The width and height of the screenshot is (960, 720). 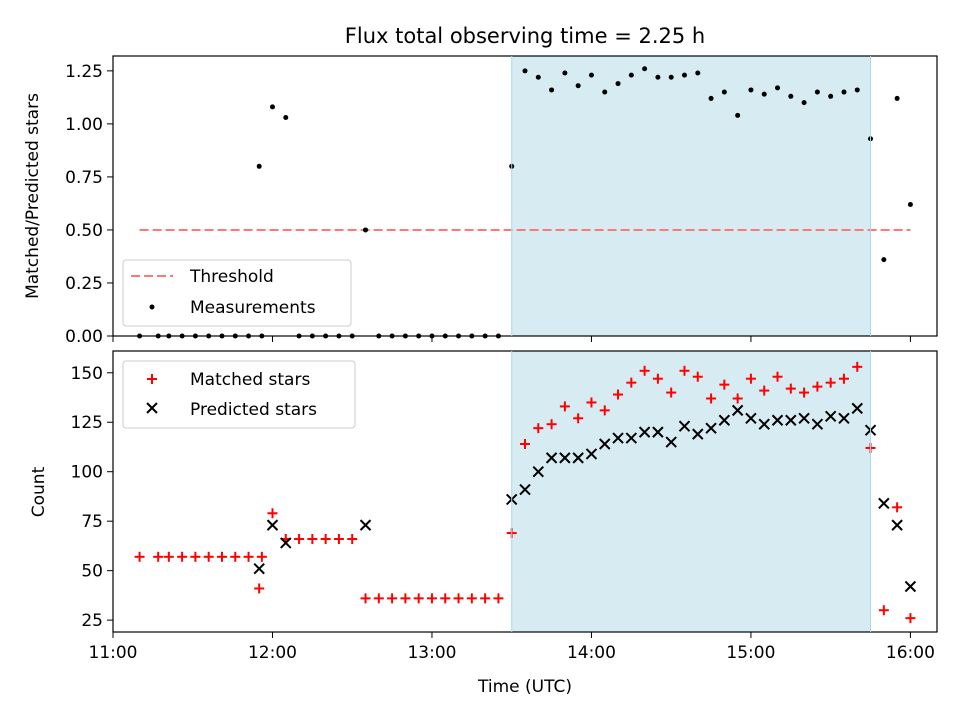 I want to click on y-tick-label: 50, so click(x=92, y=572).